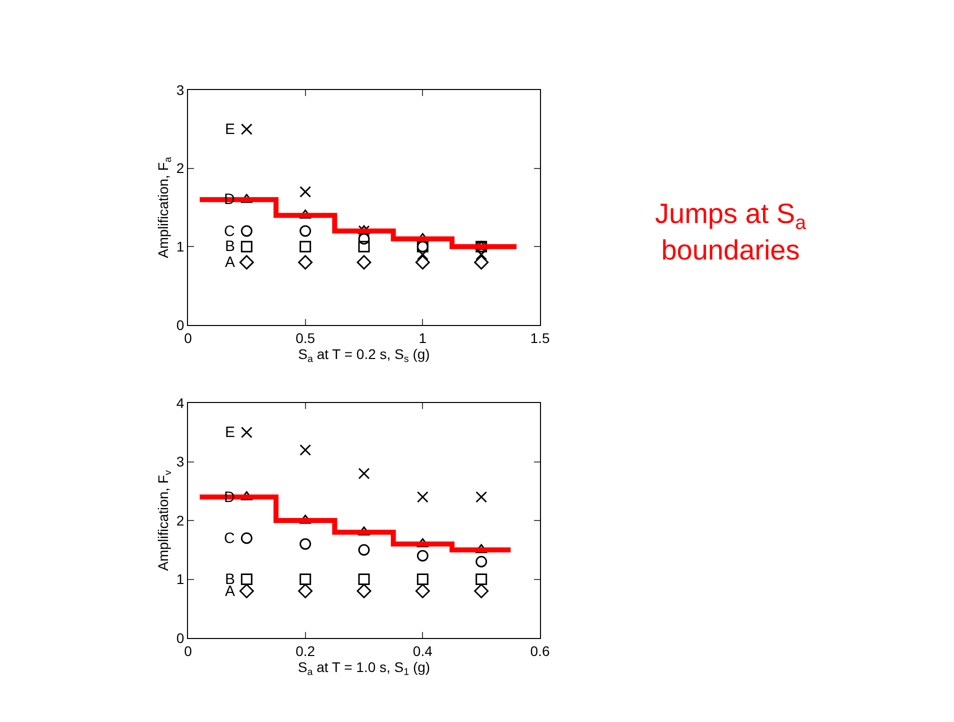  What do you see at coordinates (540, 650) in the screenshot?
I see `x-tick-label: 0.6` at bounding box center [540, 650].